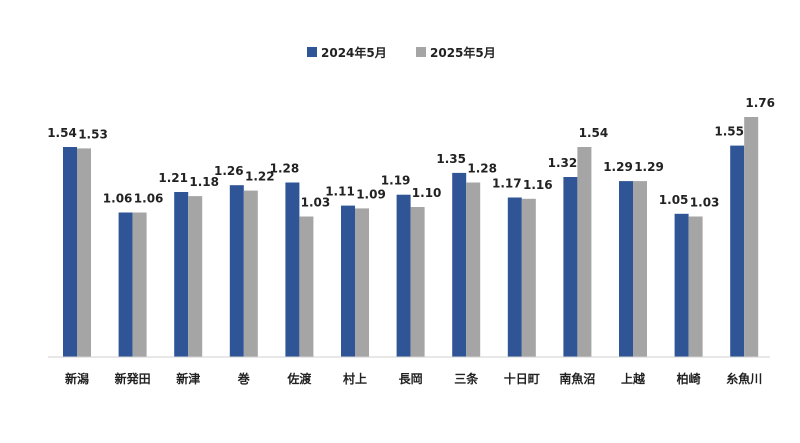 This screenshot has height=443, width=800. What do you see at coordinates (149, 199) in the screenshot?
I see `value-label-2025-1: 1.06` at bounding box center [149, 199].